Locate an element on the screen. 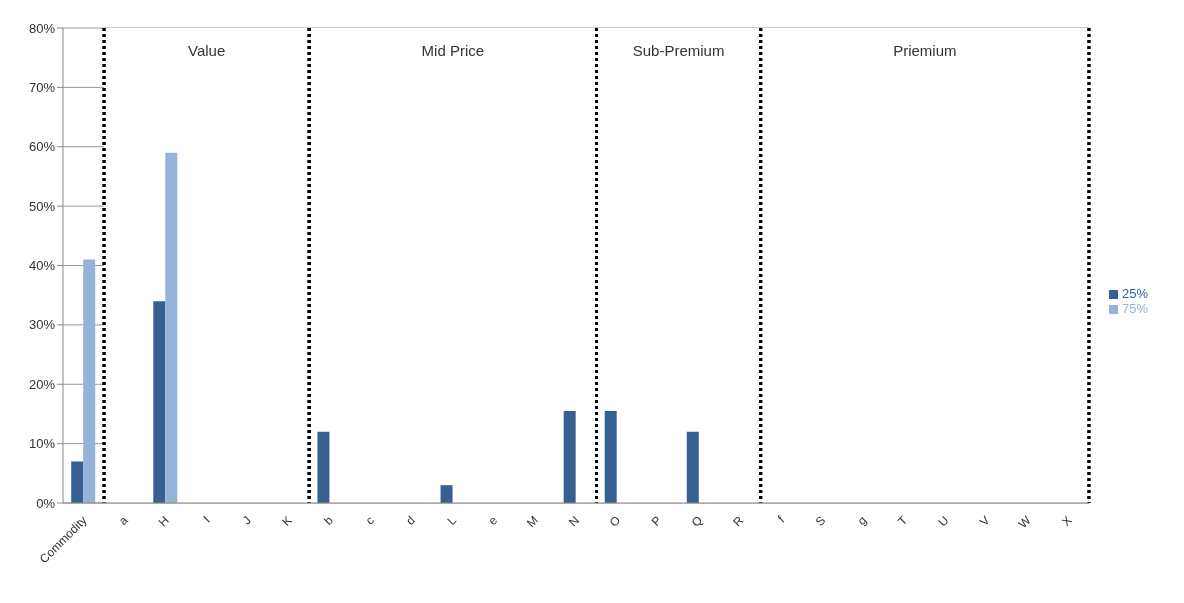  y-tick-label: 20% is located at coordinates (42, 384).